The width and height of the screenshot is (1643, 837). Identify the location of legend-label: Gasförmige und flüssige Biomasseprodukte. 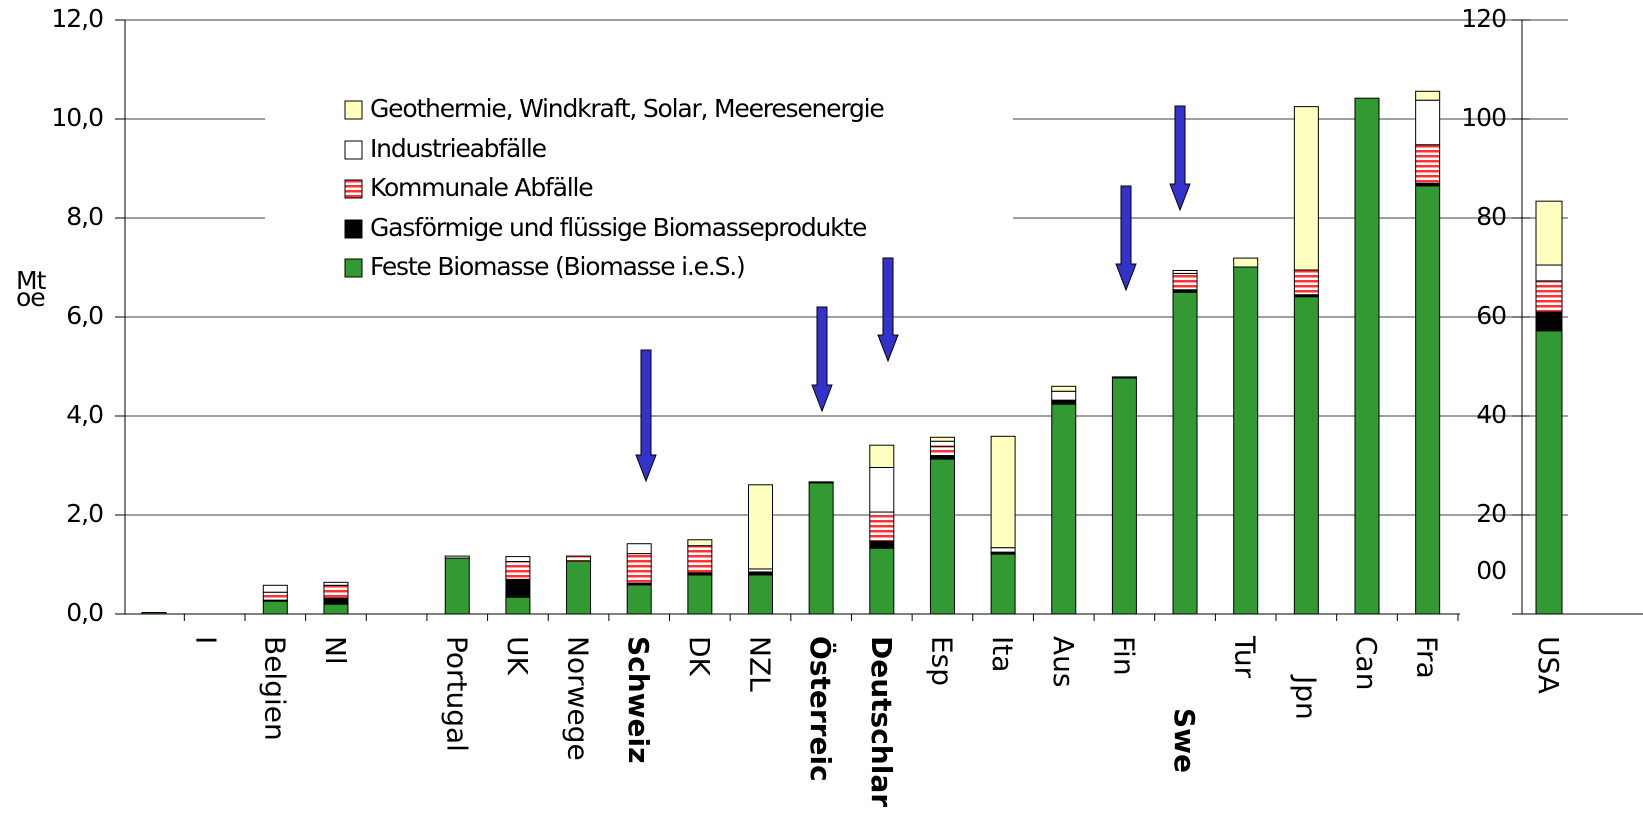
(618, 227).